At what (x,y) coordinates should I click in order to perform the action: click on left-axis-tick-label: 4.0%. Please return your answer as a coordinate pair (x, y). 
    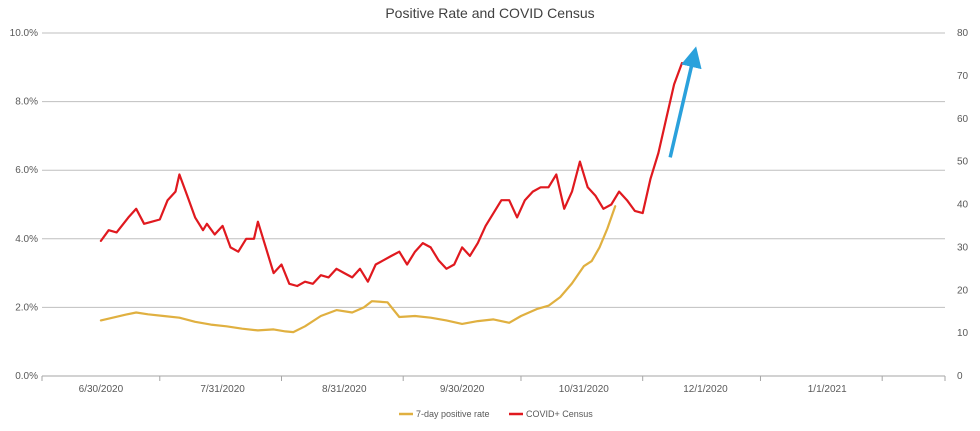
    Looking at the image, I should click on (26, 239).